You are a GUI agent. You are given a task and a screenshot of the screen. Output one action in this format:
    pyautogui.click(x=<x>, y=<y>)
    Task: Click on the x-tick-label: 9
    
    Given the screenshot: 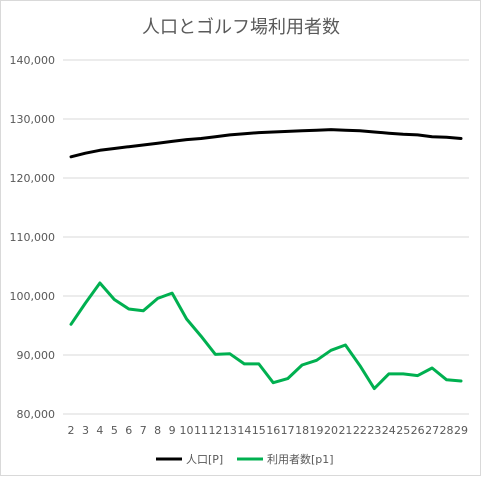 What is the action you would take?
    pyautogui.click(x=172, y=430)
    